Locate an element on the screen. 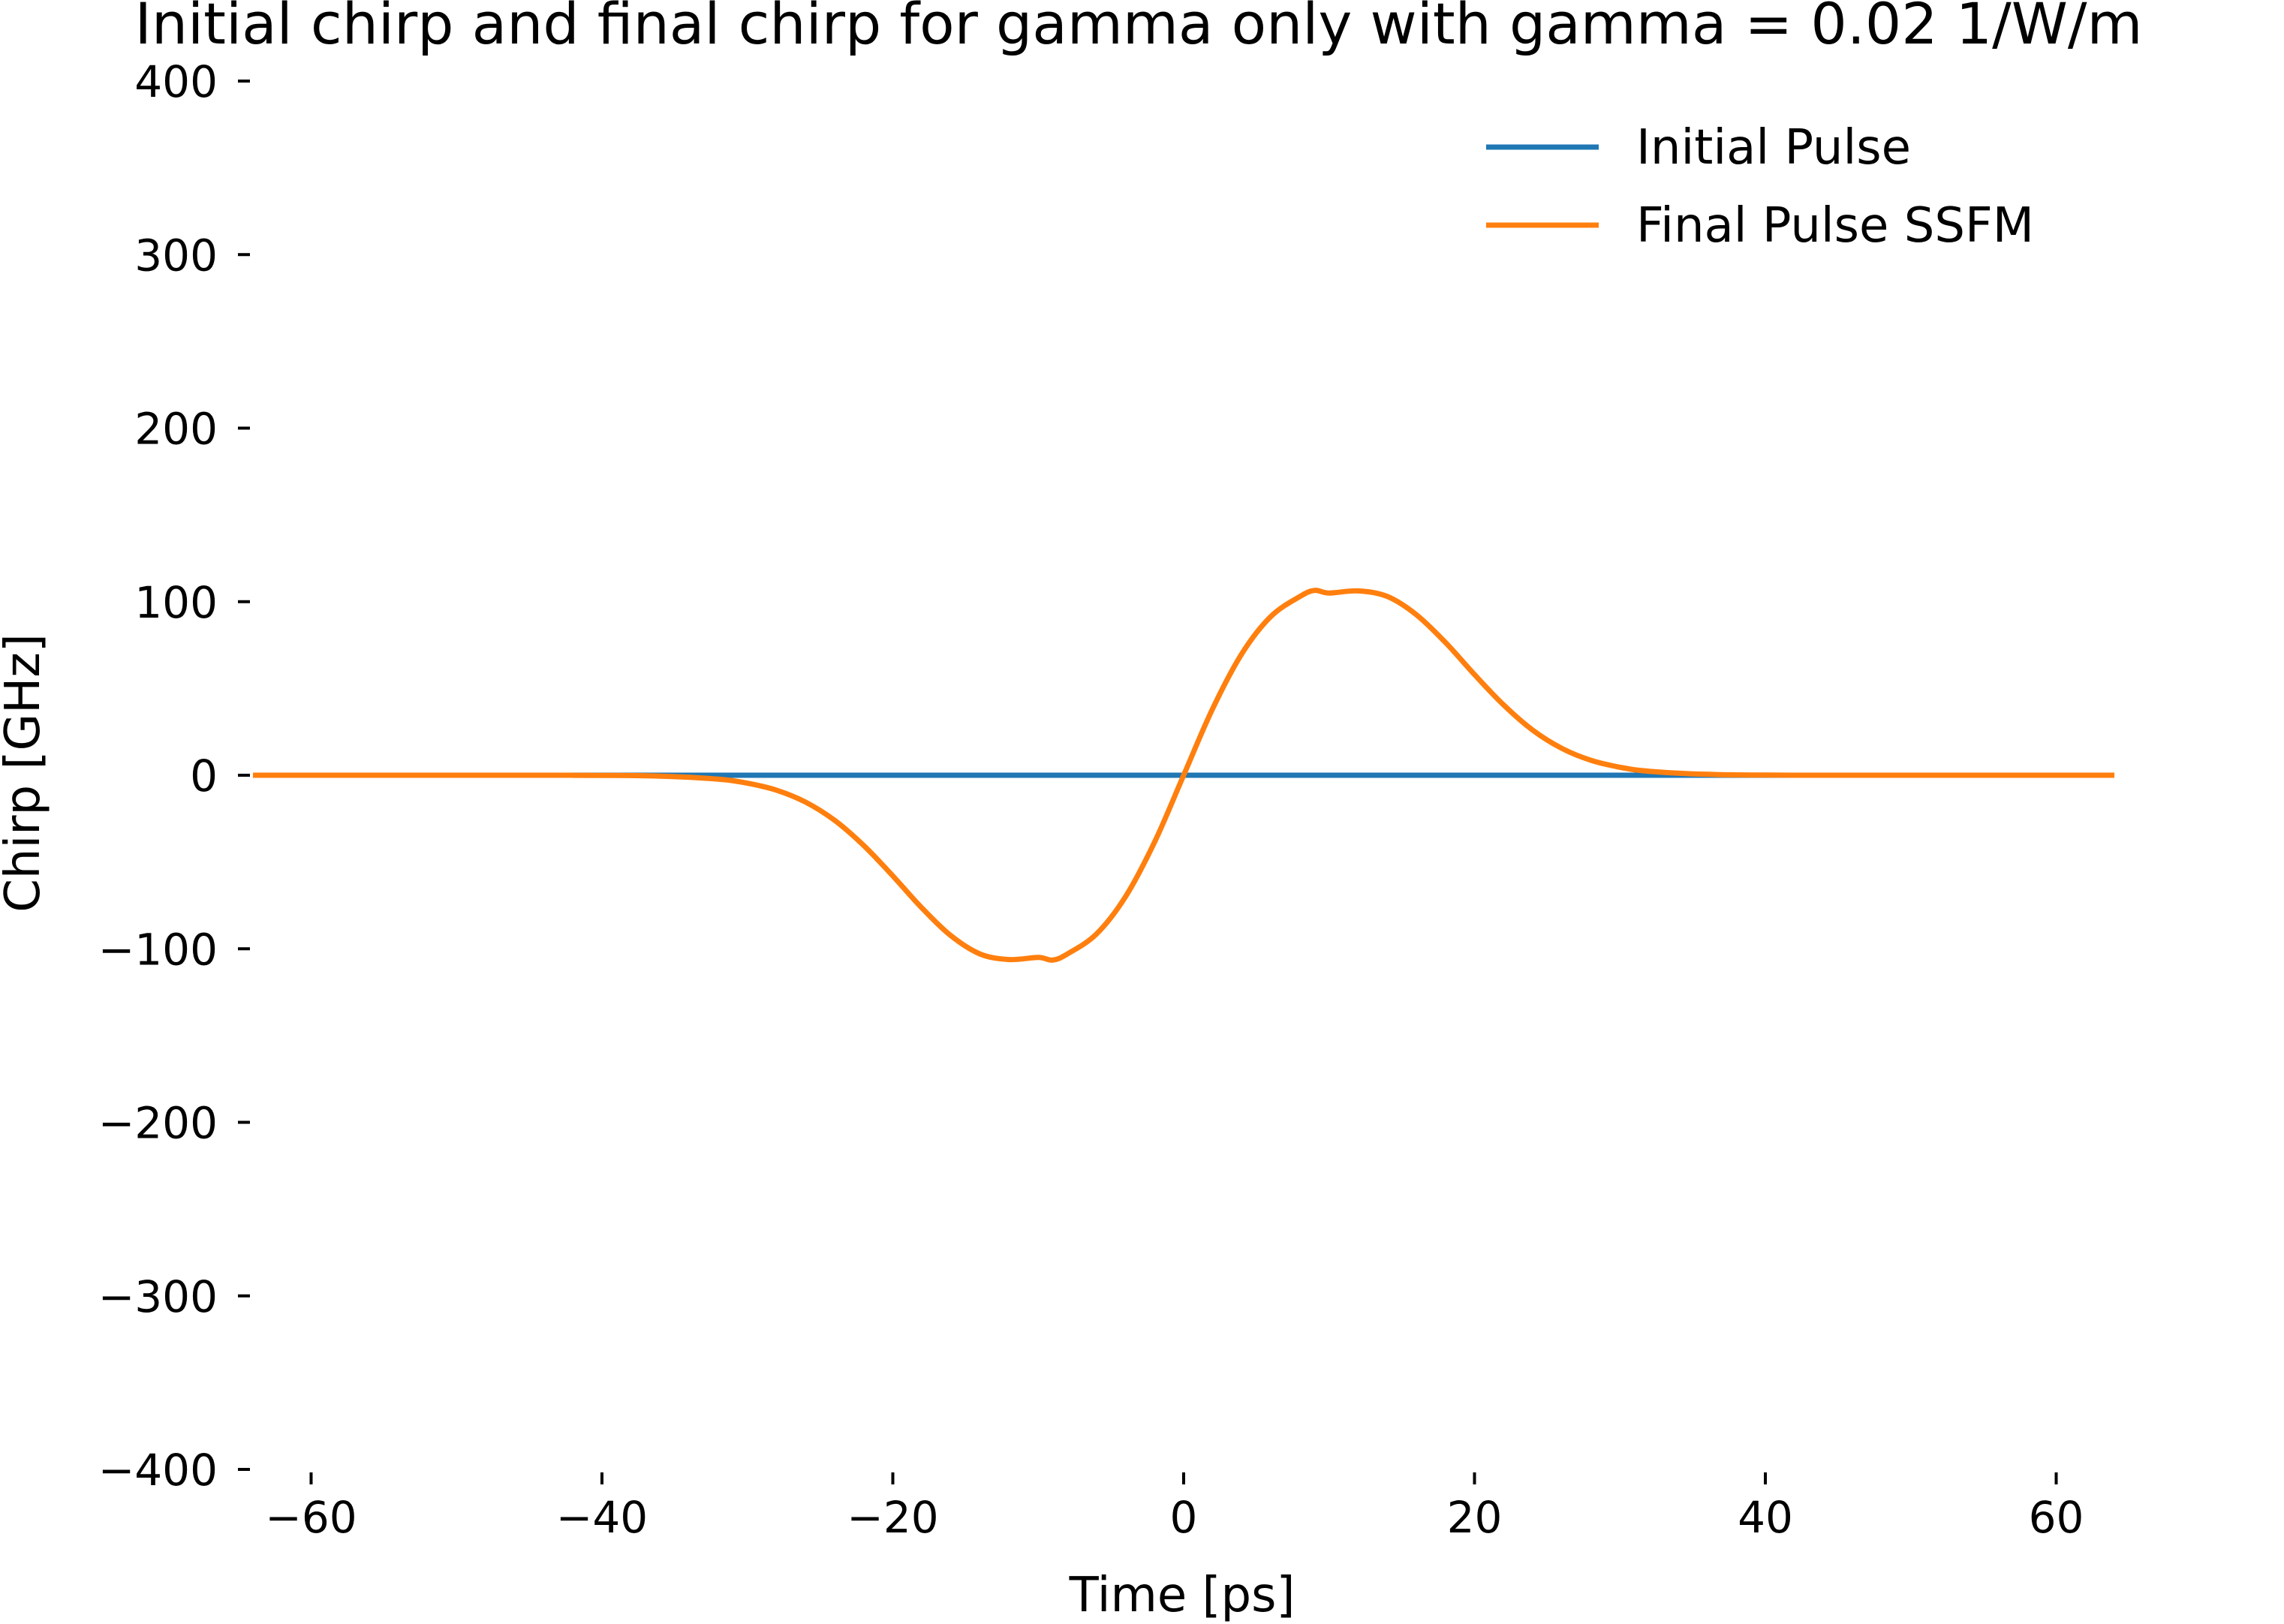  x-tick-label: 20 is located at coordinates (1475, 1517).